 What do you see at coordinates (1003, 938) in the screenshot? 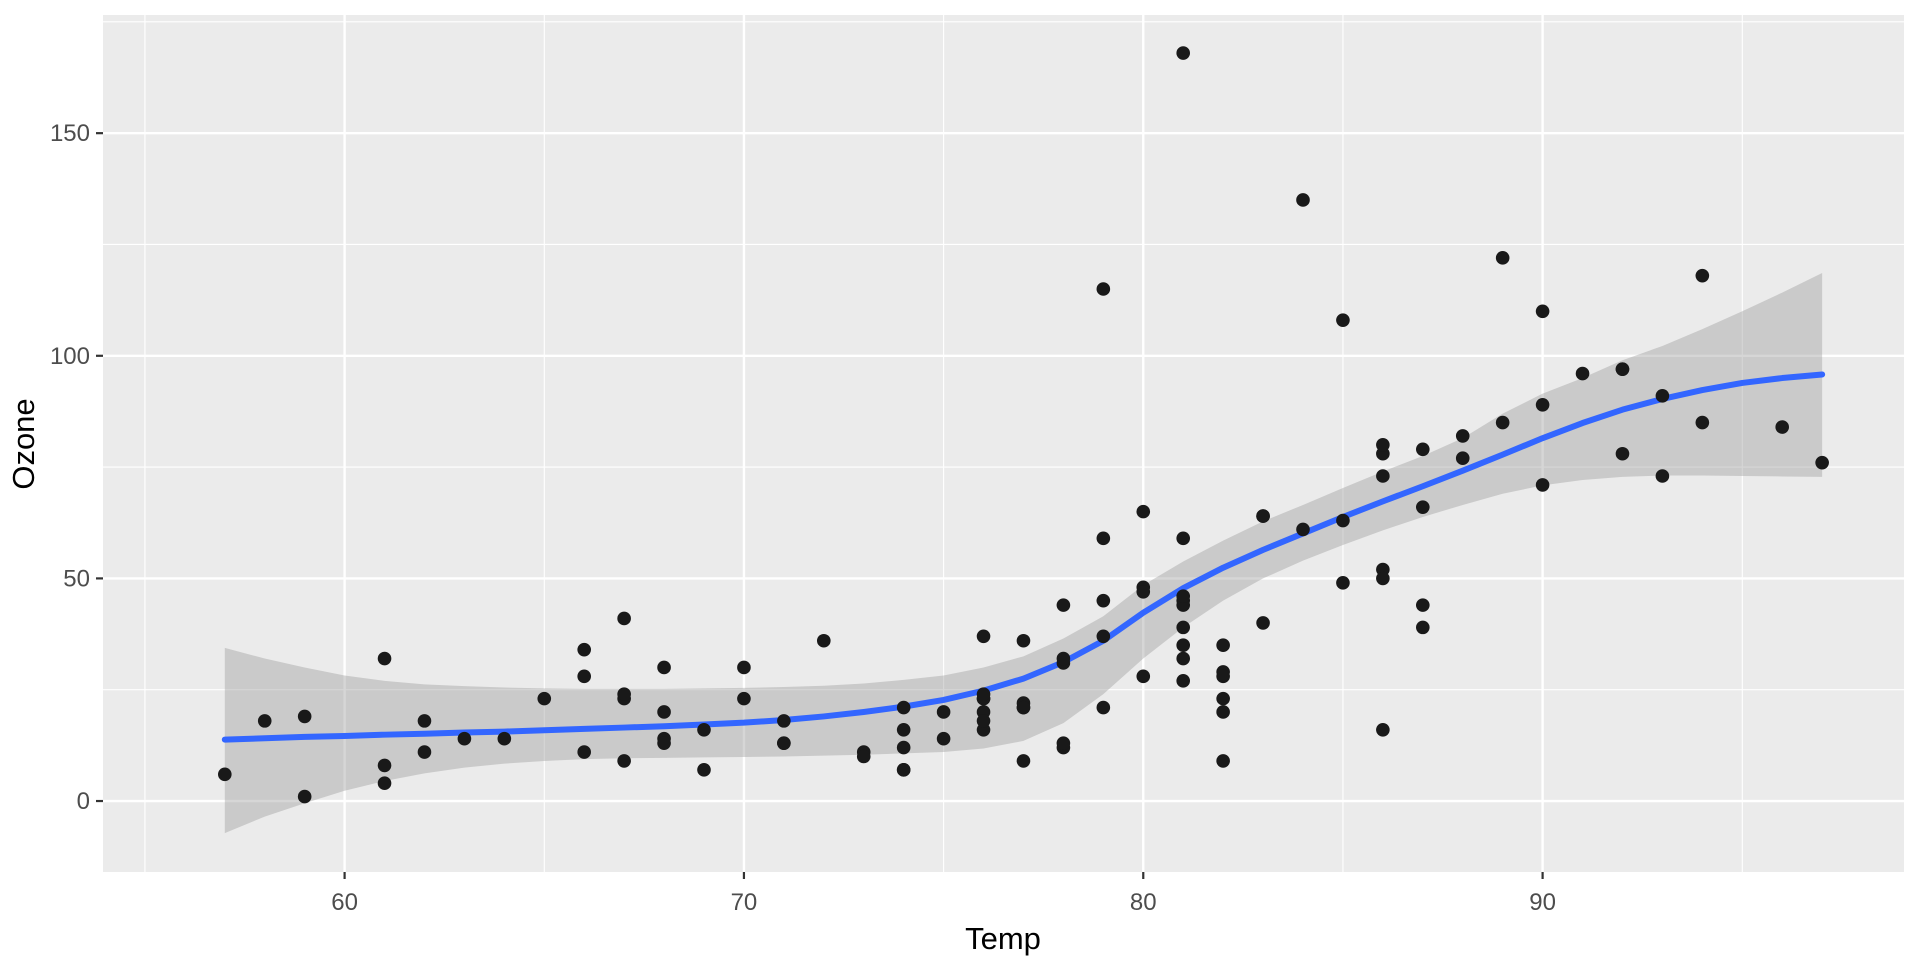
I see `x-axis-title: Temp` at bounding box center [1003, 938].